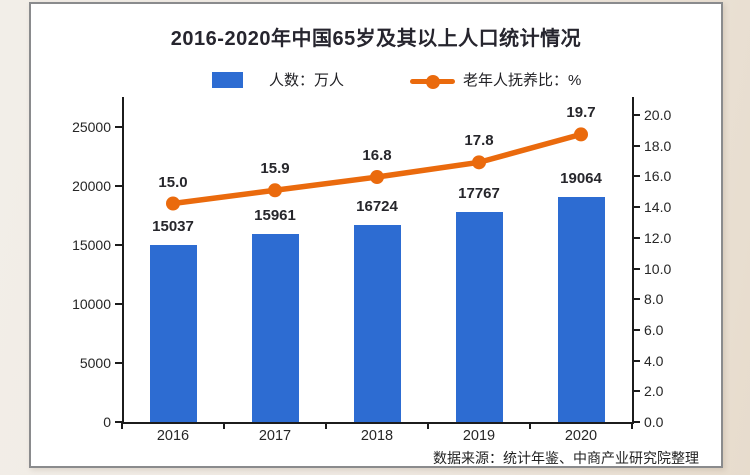  Describe the element at coordinates (307, 80) in the screenshot. I see `bar-legend-label: 人数：万人` at that location.